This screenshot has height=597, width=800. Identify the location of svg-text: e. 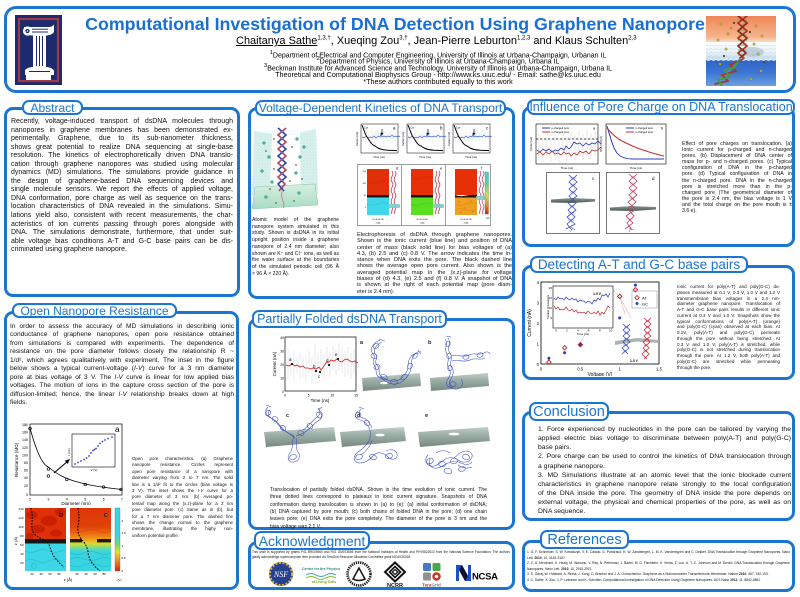
(336, 354).